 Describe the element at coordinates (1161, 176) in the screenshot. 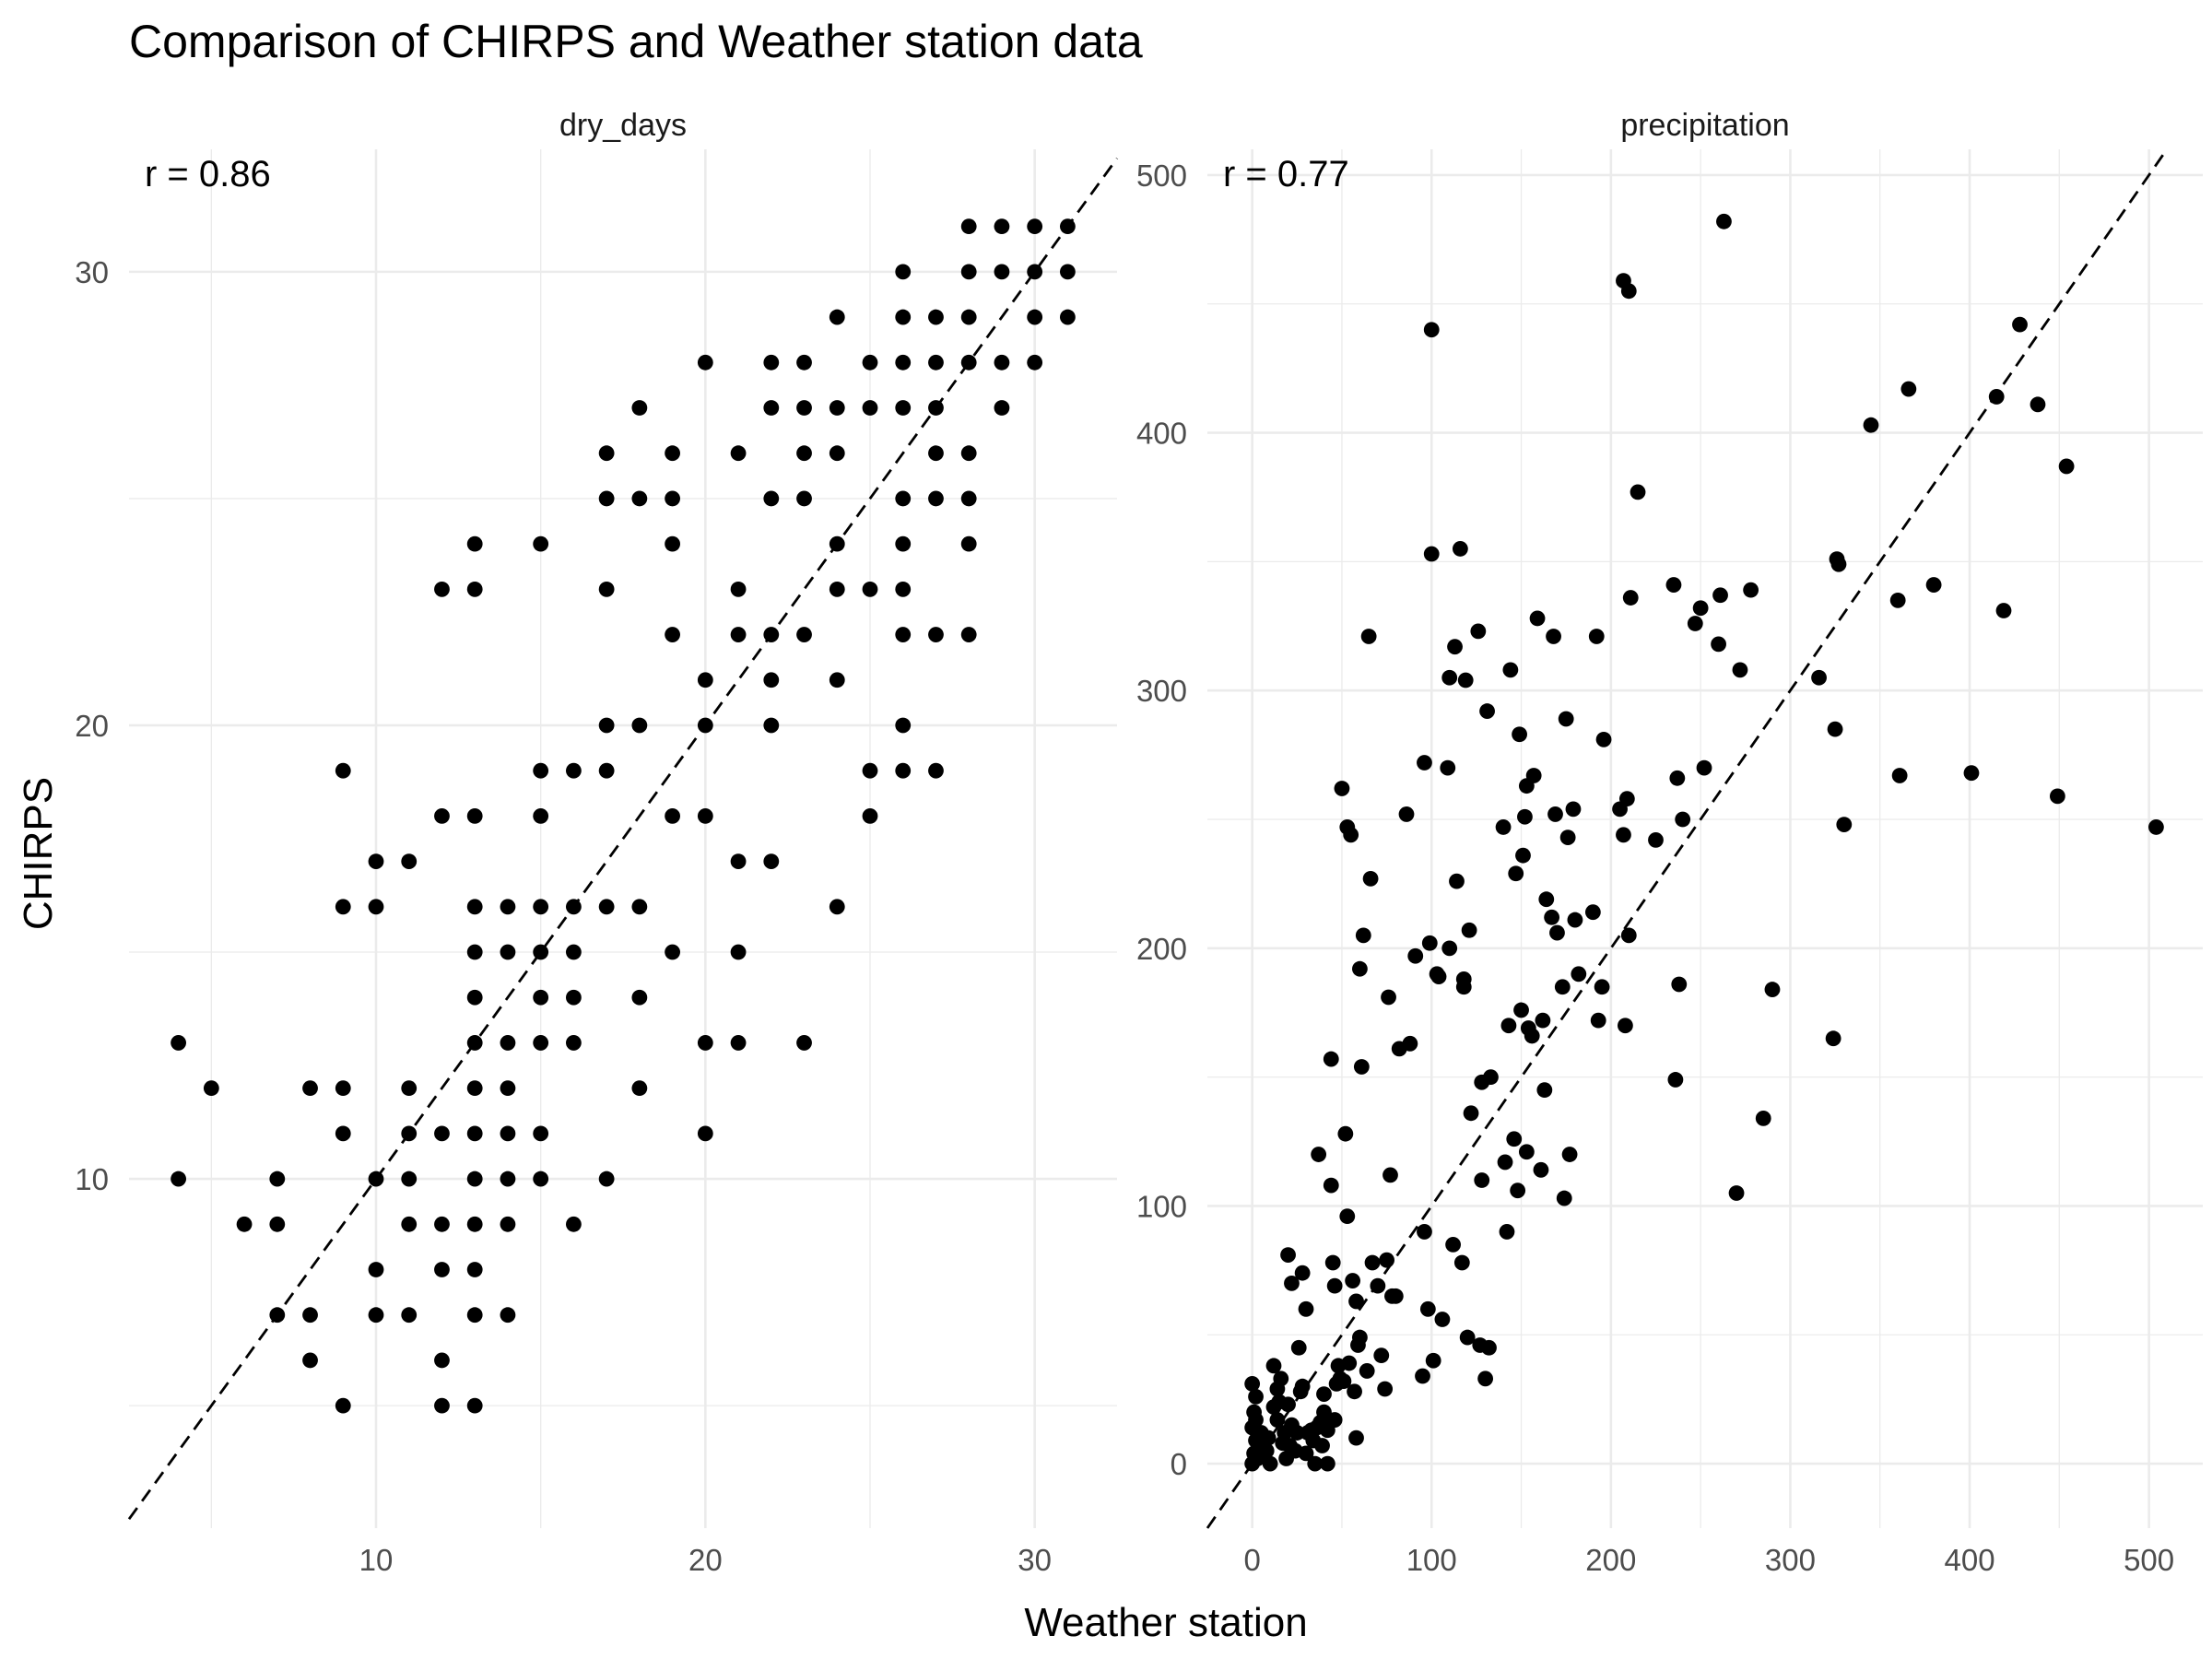

I see `y-tick-label: 500` at that location.